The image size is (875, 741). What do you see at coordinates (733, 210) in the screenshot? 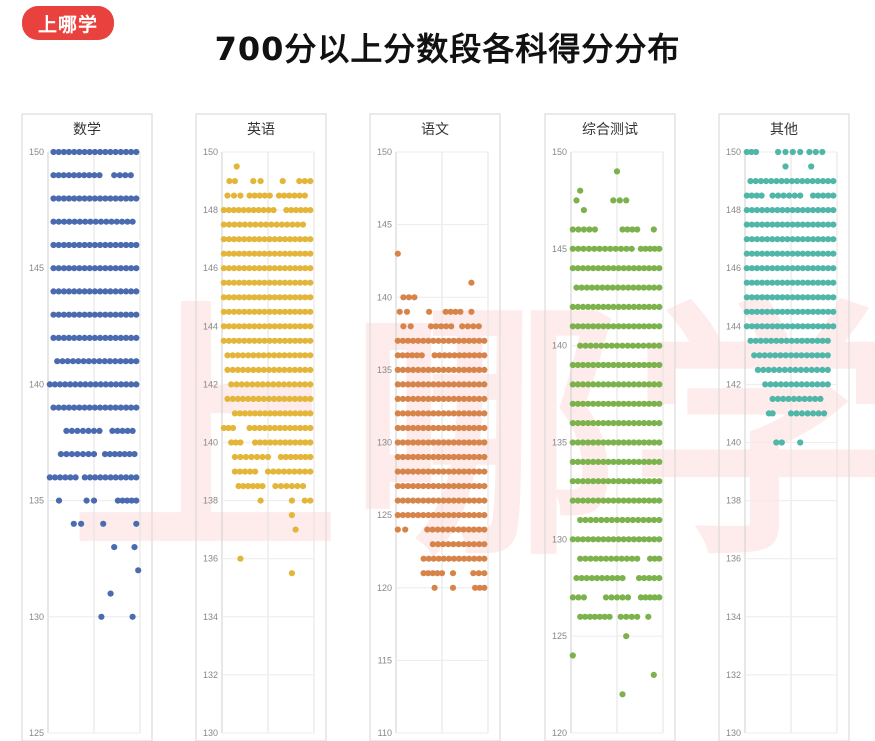
I see `y-tick-label: 148` at bounding box center [733, 210].